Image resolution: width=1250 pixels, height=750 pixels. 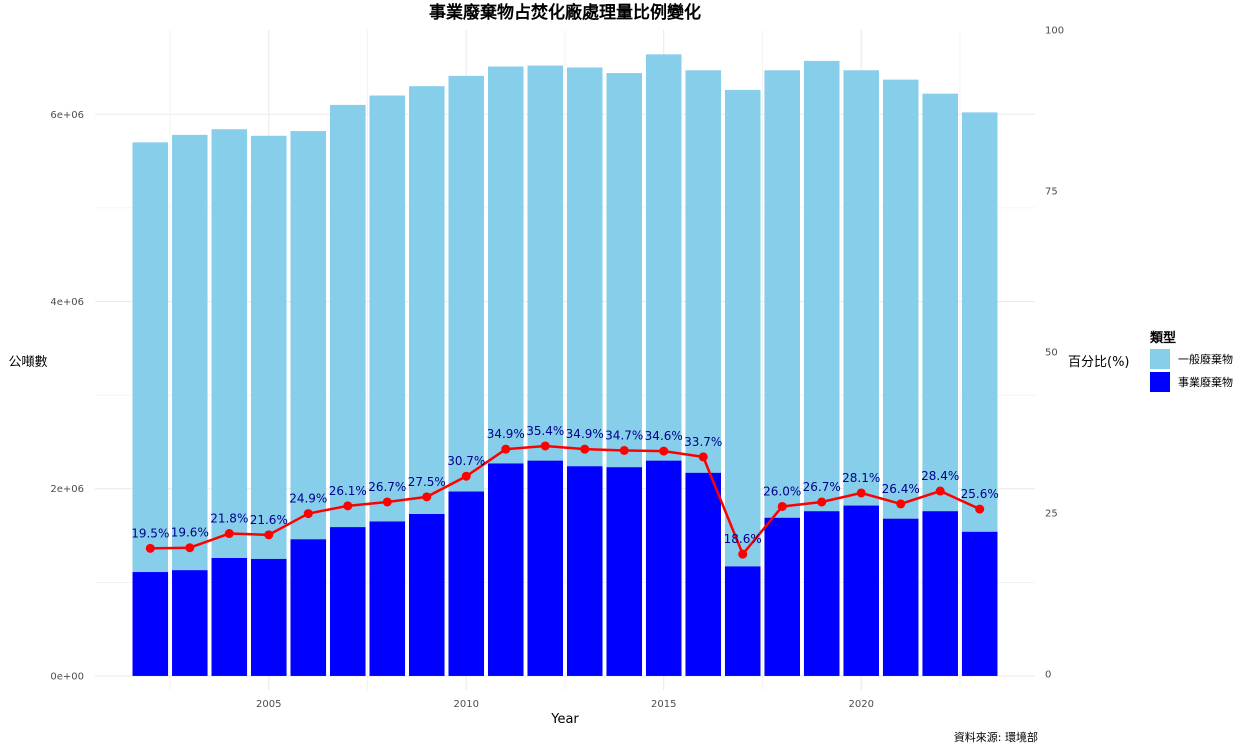 I want to click on percent-label-2004: 21.8%, so click(x=229, y=519).